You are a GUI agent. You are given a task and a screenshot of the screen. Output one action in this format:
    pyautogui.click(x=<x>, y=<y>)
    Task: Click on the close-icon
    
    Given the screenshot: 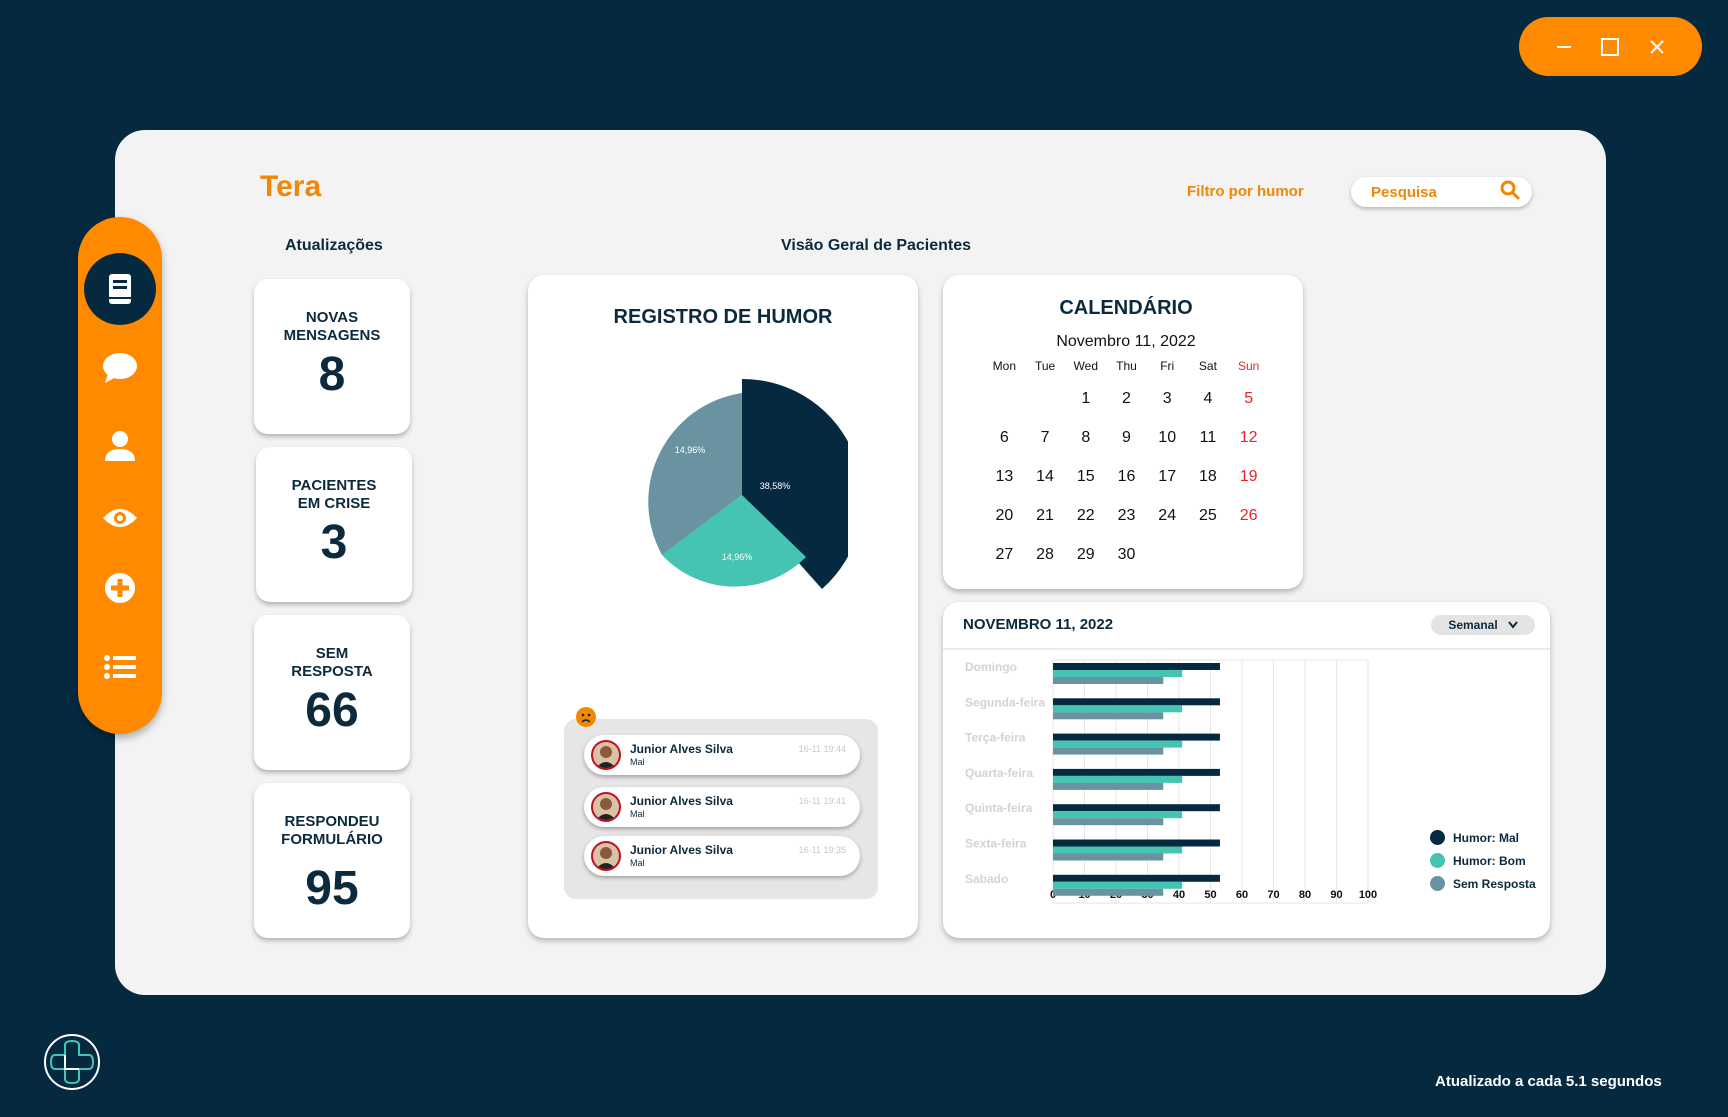 What is the action you would take?
    pyautogui.click(x=1657, y=47)
    